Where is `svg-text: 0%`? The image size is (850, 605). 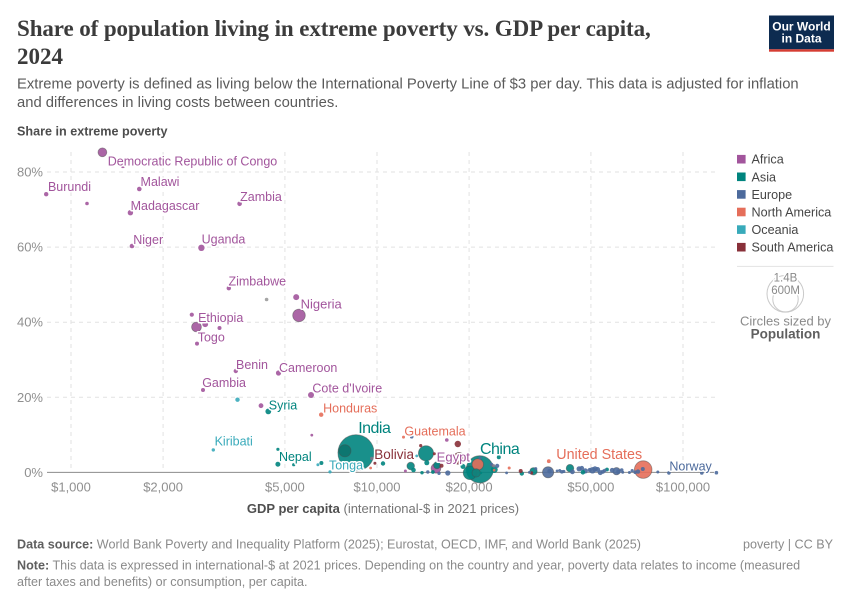
svg-text: 0% is located at coordinates (33, 472).